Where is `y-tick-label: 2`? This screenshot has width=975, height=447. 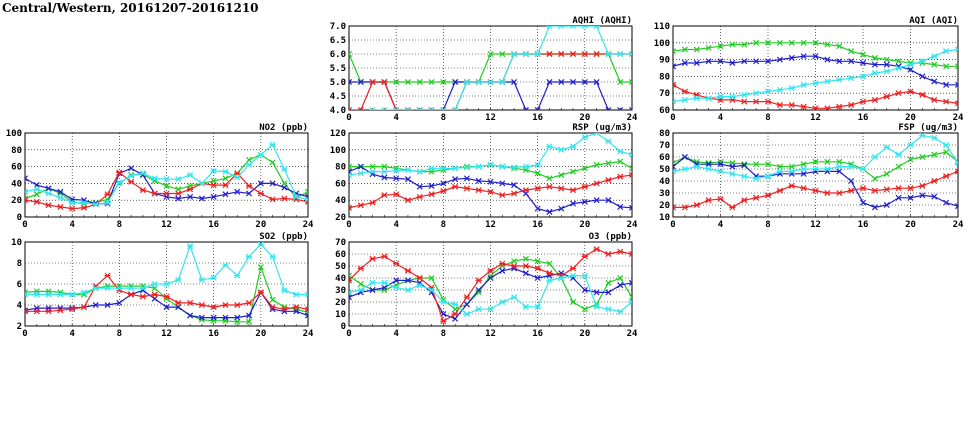
y-tick-label: 2 is located at coordinates (19, 327).